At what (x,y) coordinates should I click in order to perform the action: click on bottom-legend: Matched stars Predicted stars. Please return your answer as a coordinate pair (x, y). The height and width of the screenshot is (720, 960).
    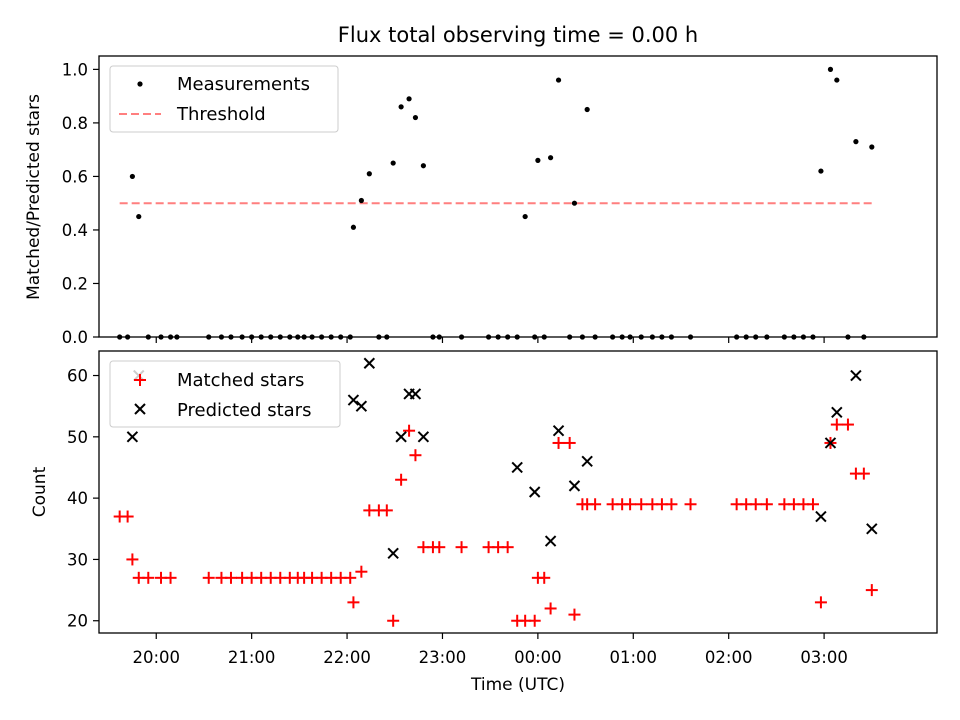
    Looking at the image, I should click on (225, 394).